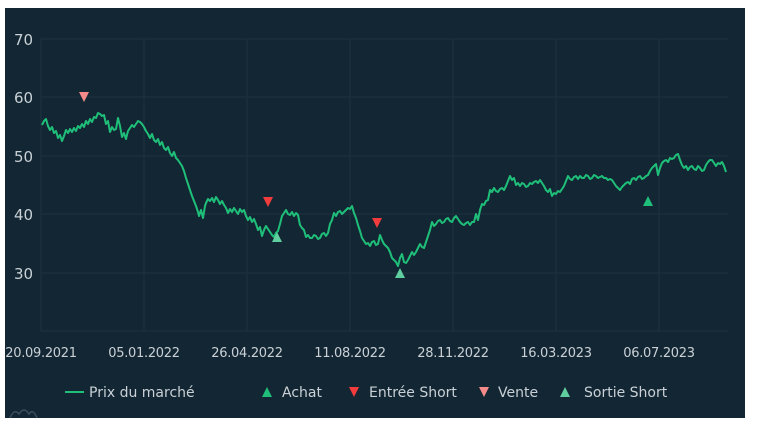  I want to click on legend-label: Achat, so click(302, 393).